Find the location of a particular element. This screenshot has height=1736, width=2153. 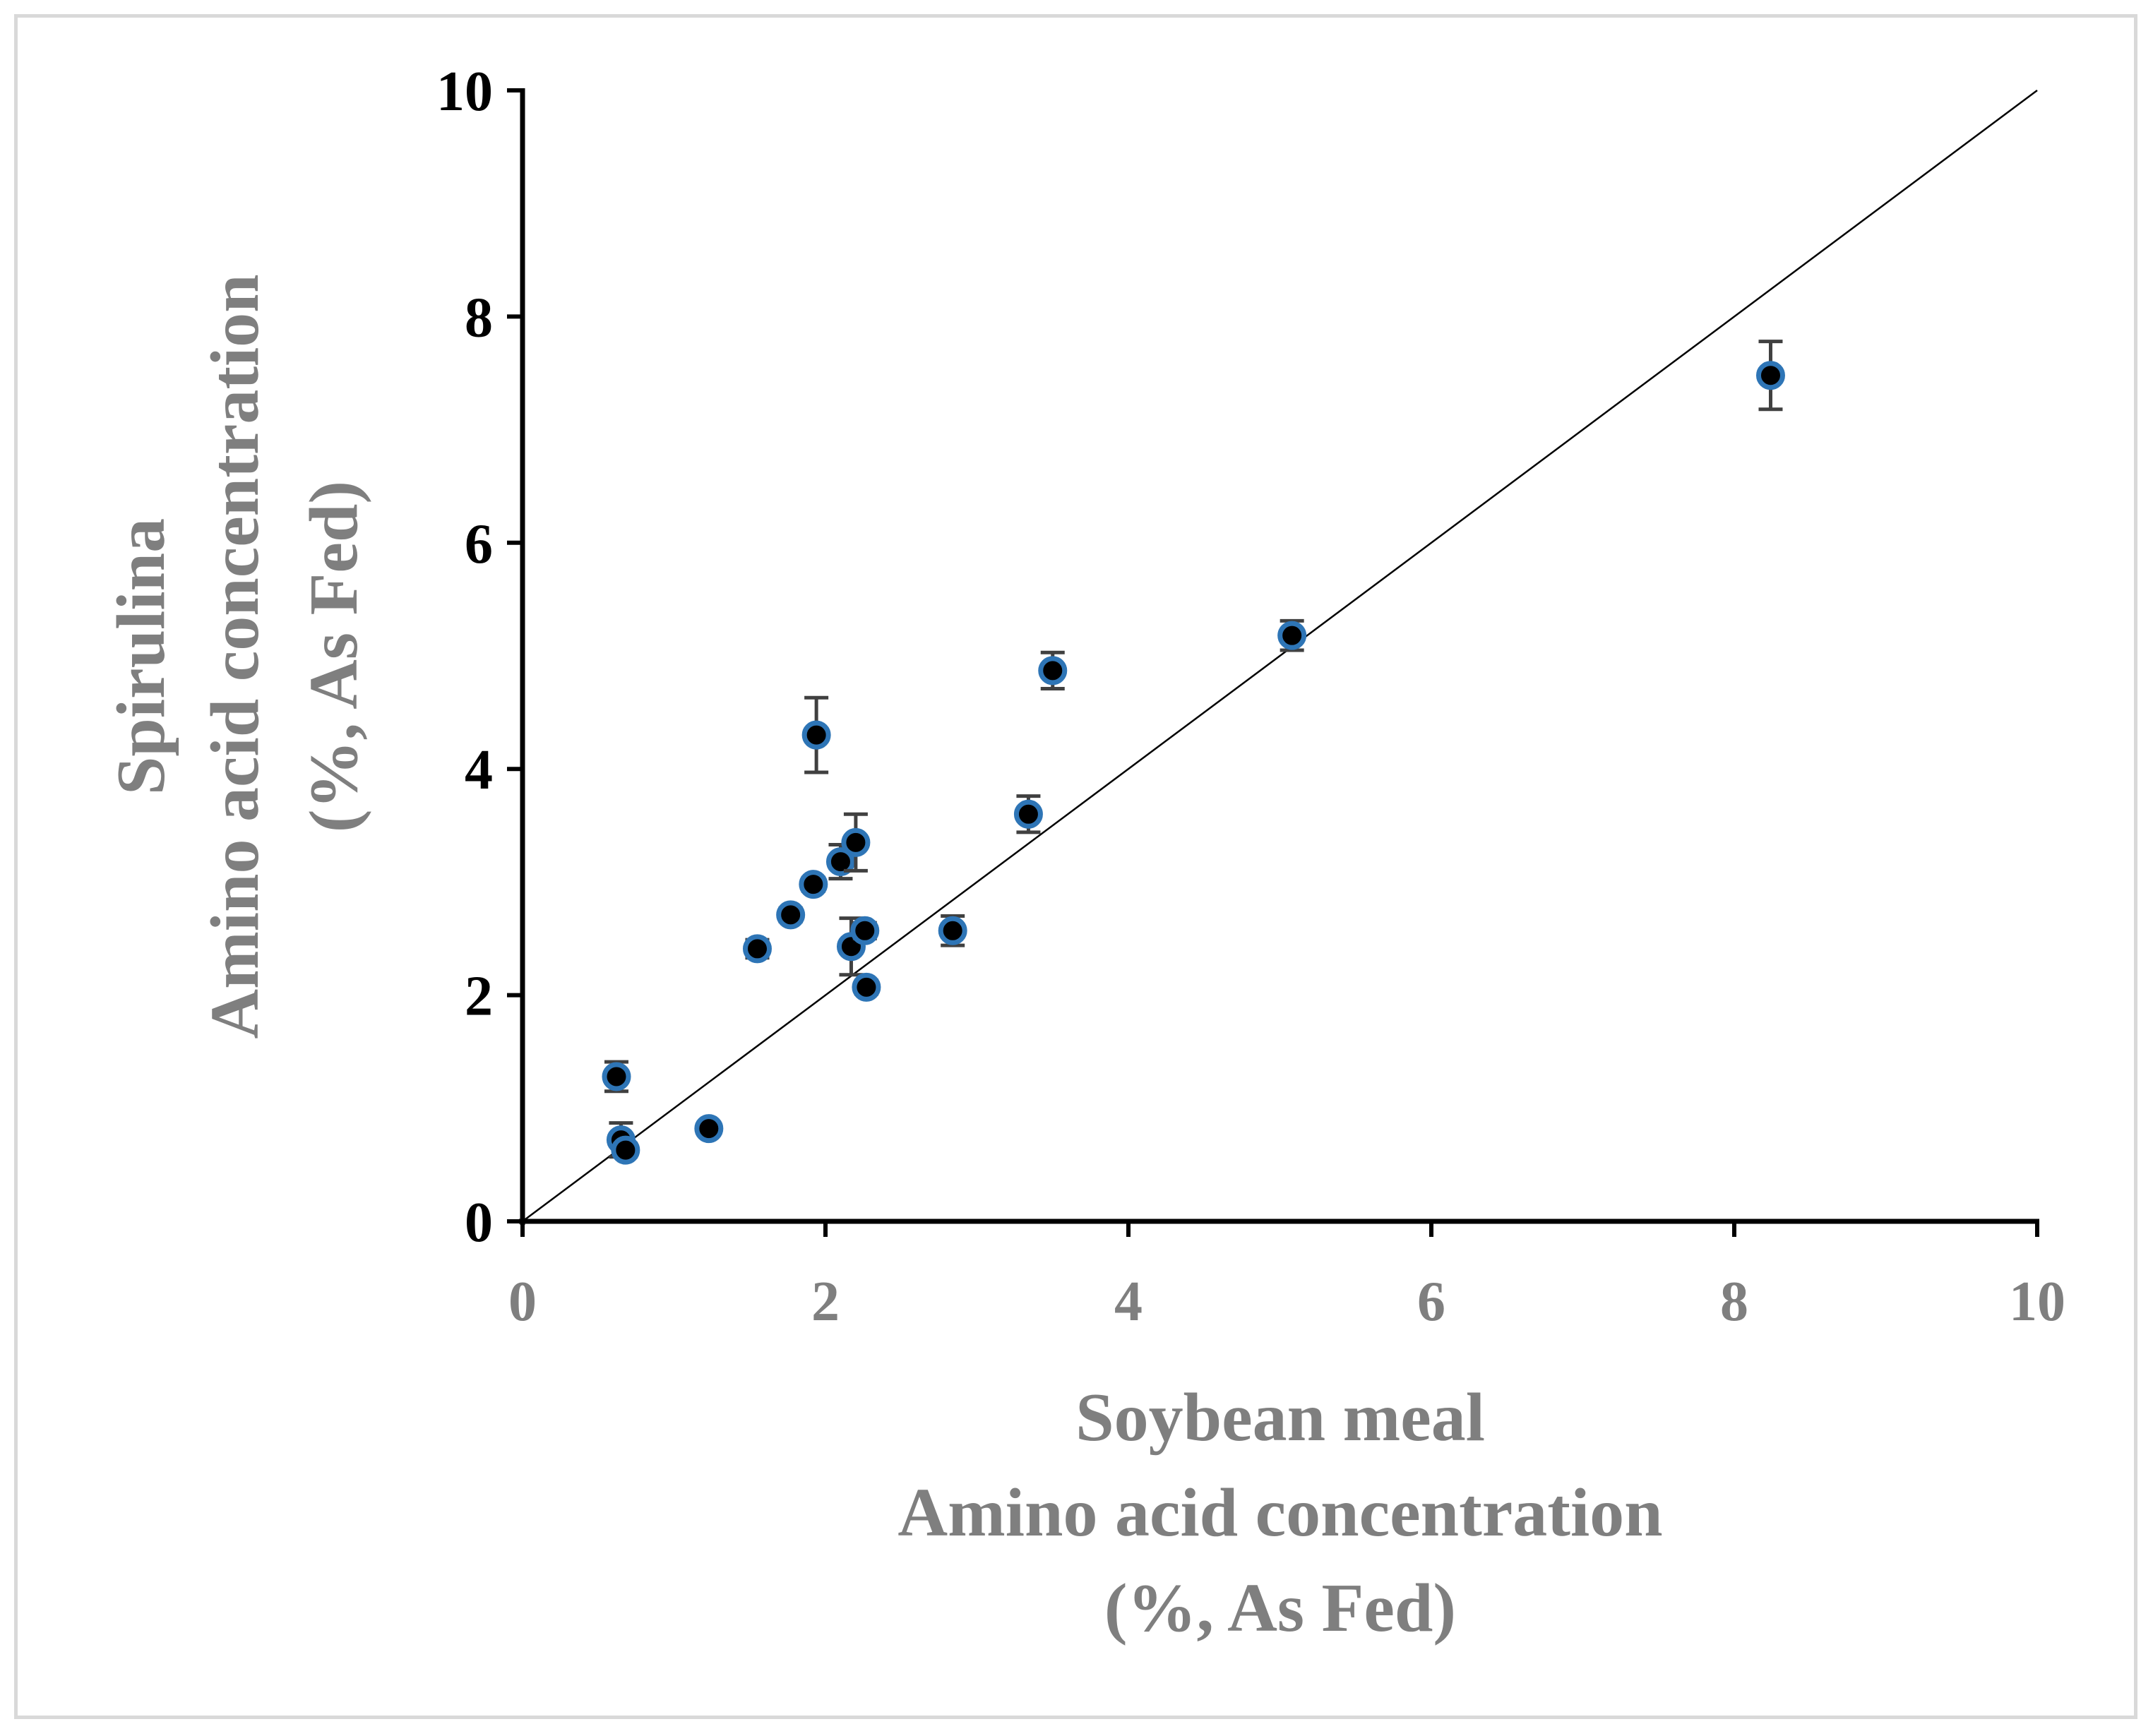

x-ticks: 0 2 4 6 8 10 is located at coordinates (1286, 1277).